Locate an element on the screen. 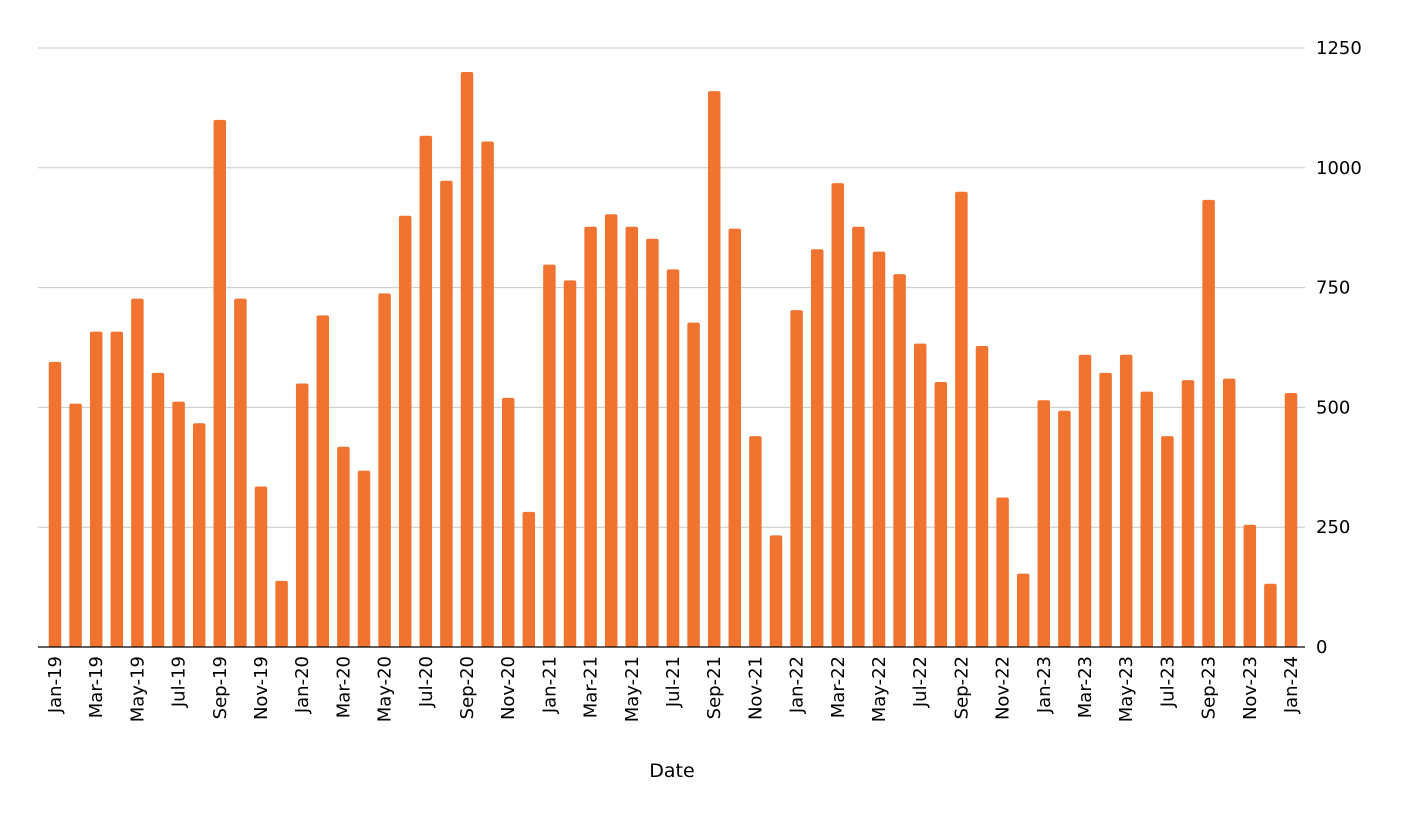  bar: Sep-22: 950 is located at coordinates (961, 419).